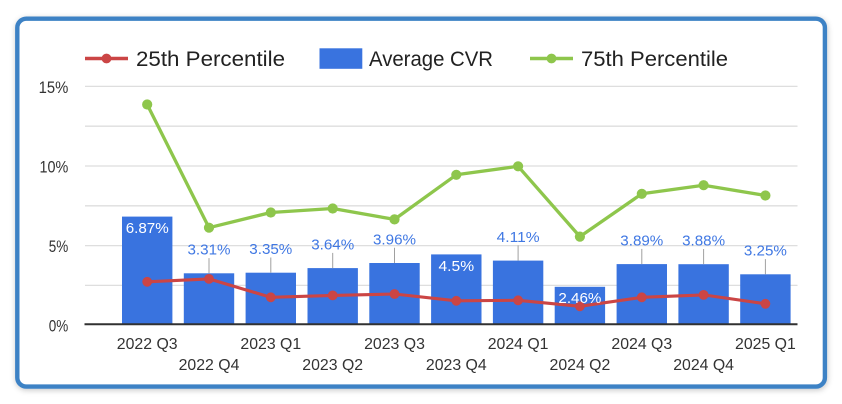 Image resolution: width=842 pixels, height=404 pixels. Describe the element at coordinates (147, 344) in the screenshot. I see `svg-text: 2022 Q3` at that location.